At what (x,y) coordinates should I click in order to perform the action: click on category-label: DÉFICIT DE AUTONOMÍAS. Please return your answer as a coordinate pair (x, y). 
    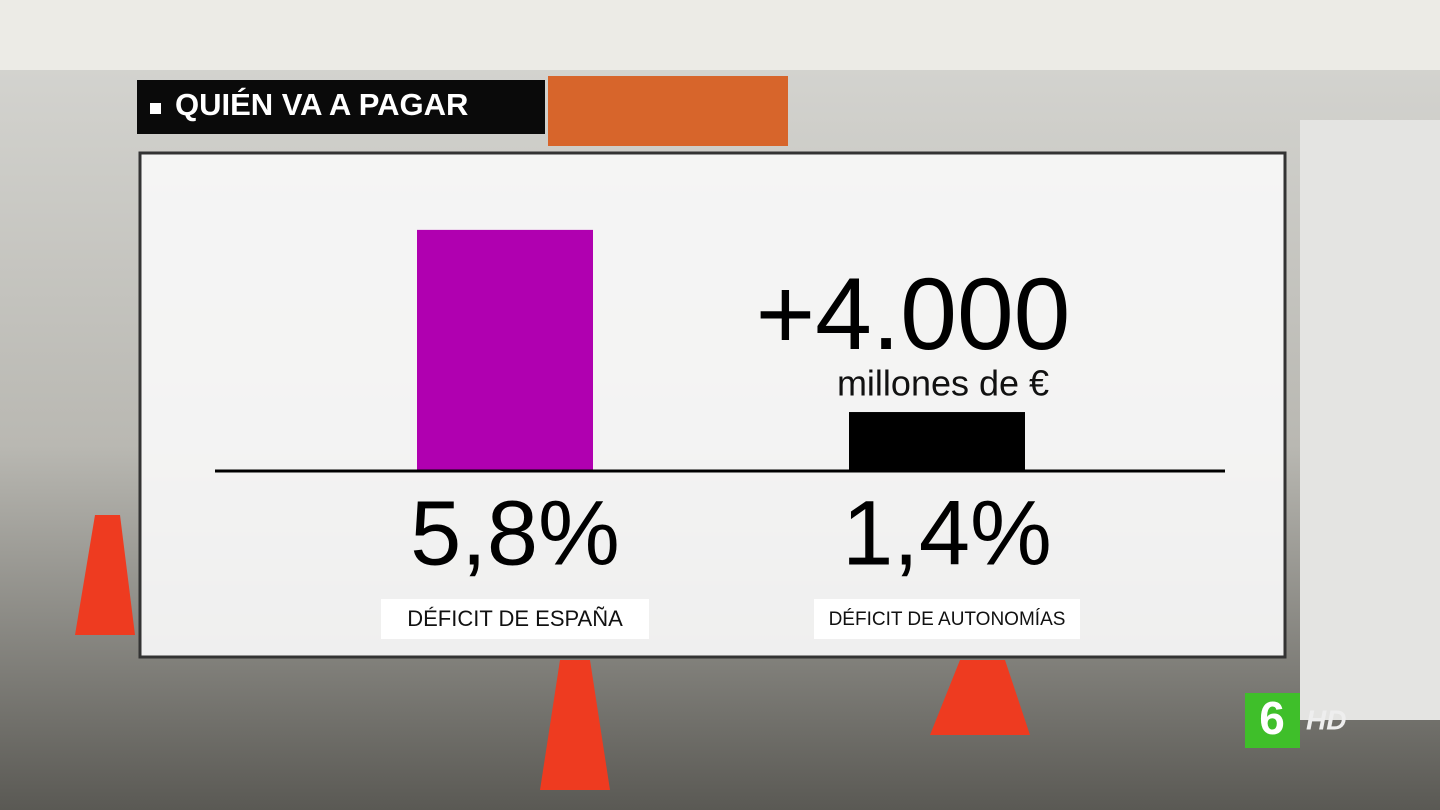
    Looking at the image, I should click on (947, 619).